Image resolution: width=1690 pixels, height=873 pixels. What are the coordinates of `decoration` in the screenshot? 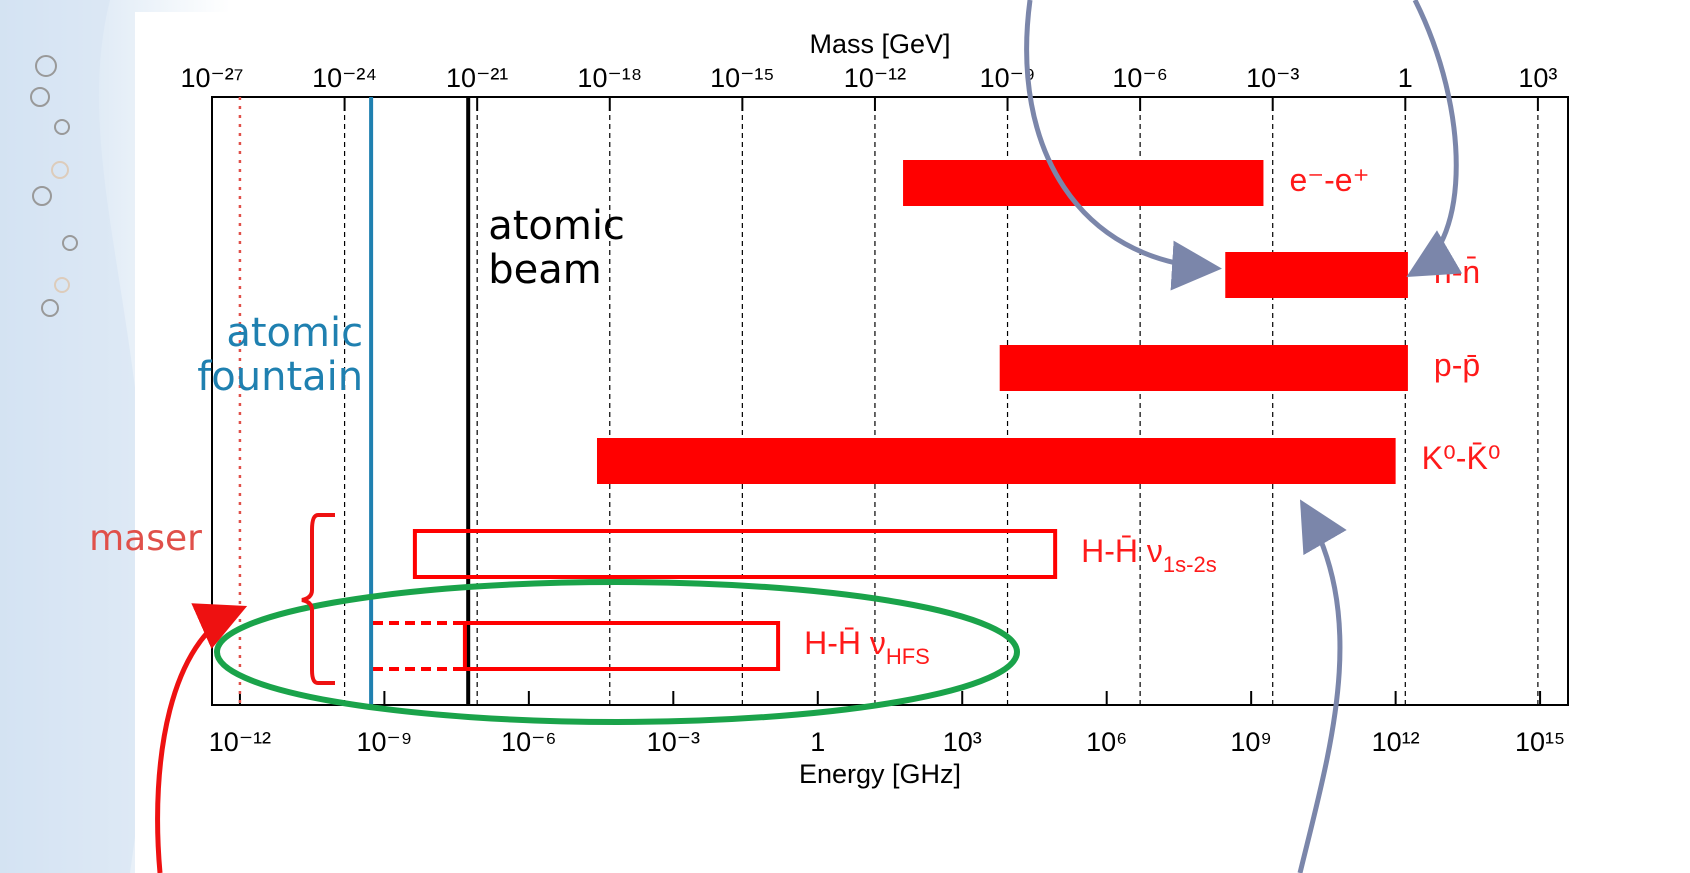 It's located at (115, 436).